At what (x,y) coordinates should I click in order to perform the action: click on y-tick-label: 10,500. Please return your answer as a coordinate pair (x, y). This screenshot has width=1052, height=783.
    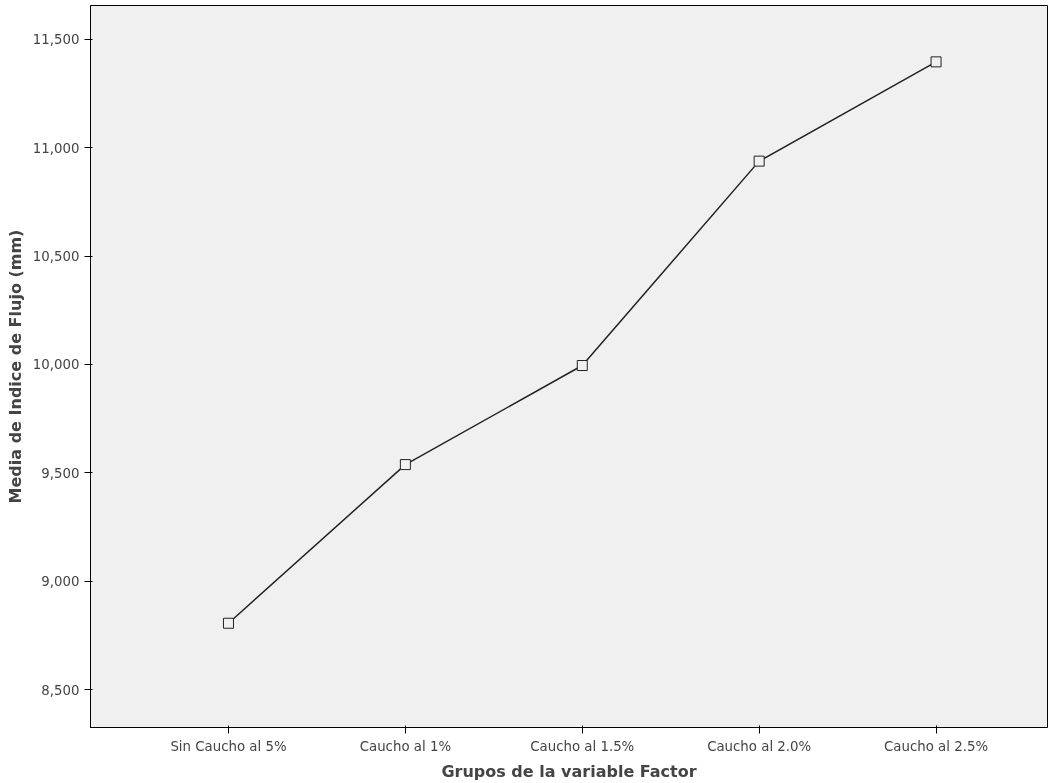
    Looking at the image, I should click on (56, 257).